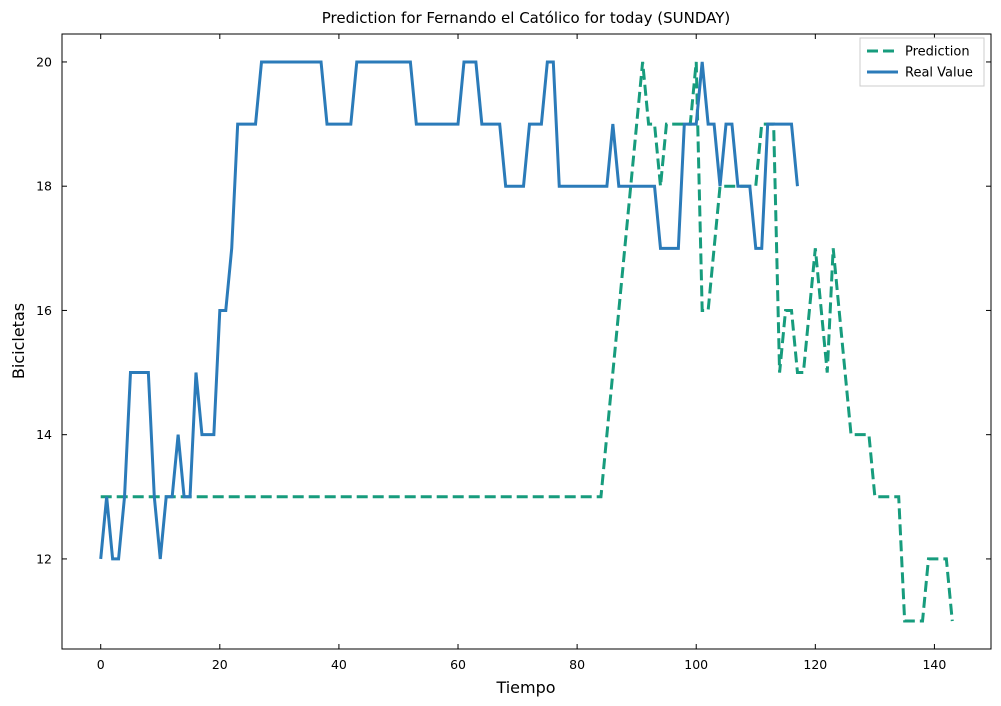  I want to click on y-axis-label: Bicicletas, so click(18, 341).